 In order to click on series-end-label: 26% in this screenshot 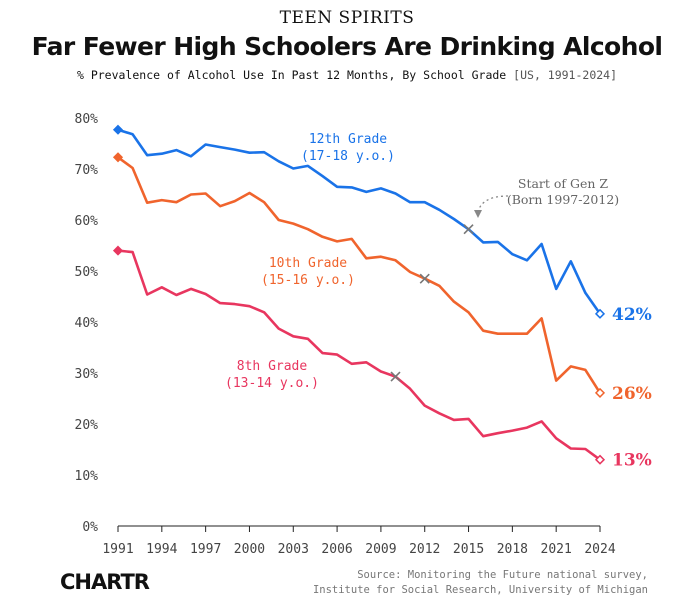, I will do `click(632, 394)`.